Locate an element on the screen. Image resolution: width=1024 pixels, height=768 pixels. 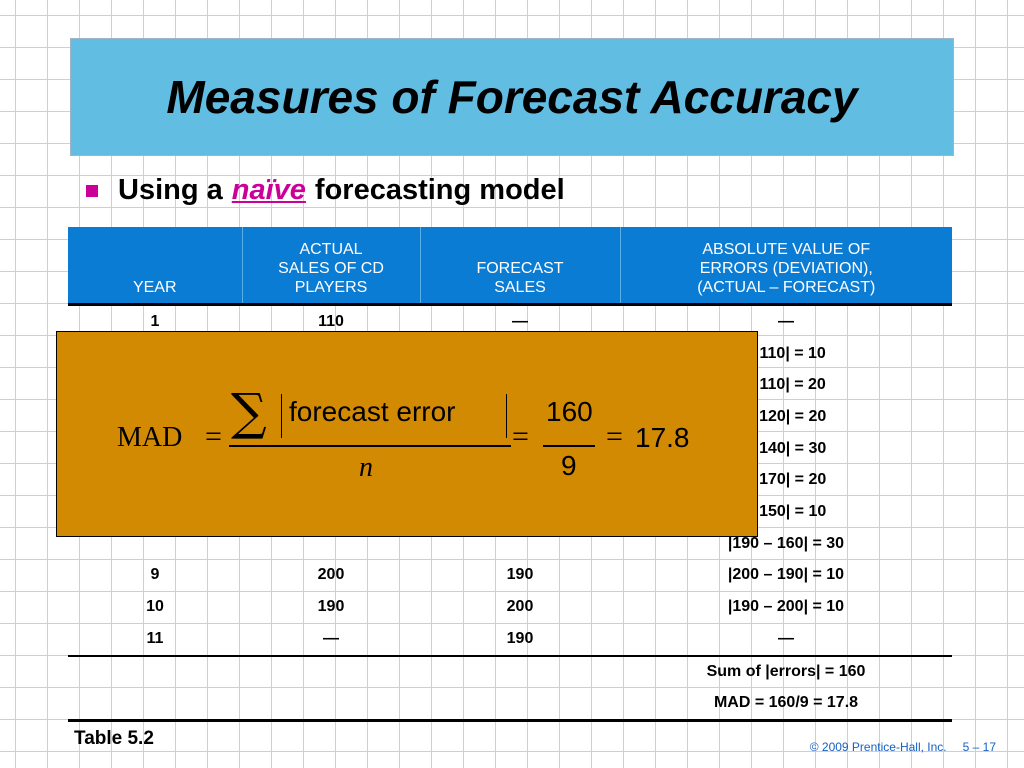
table-row: 9 200 190 |200 – 190| = 10 is located at coordinates (510, 576).